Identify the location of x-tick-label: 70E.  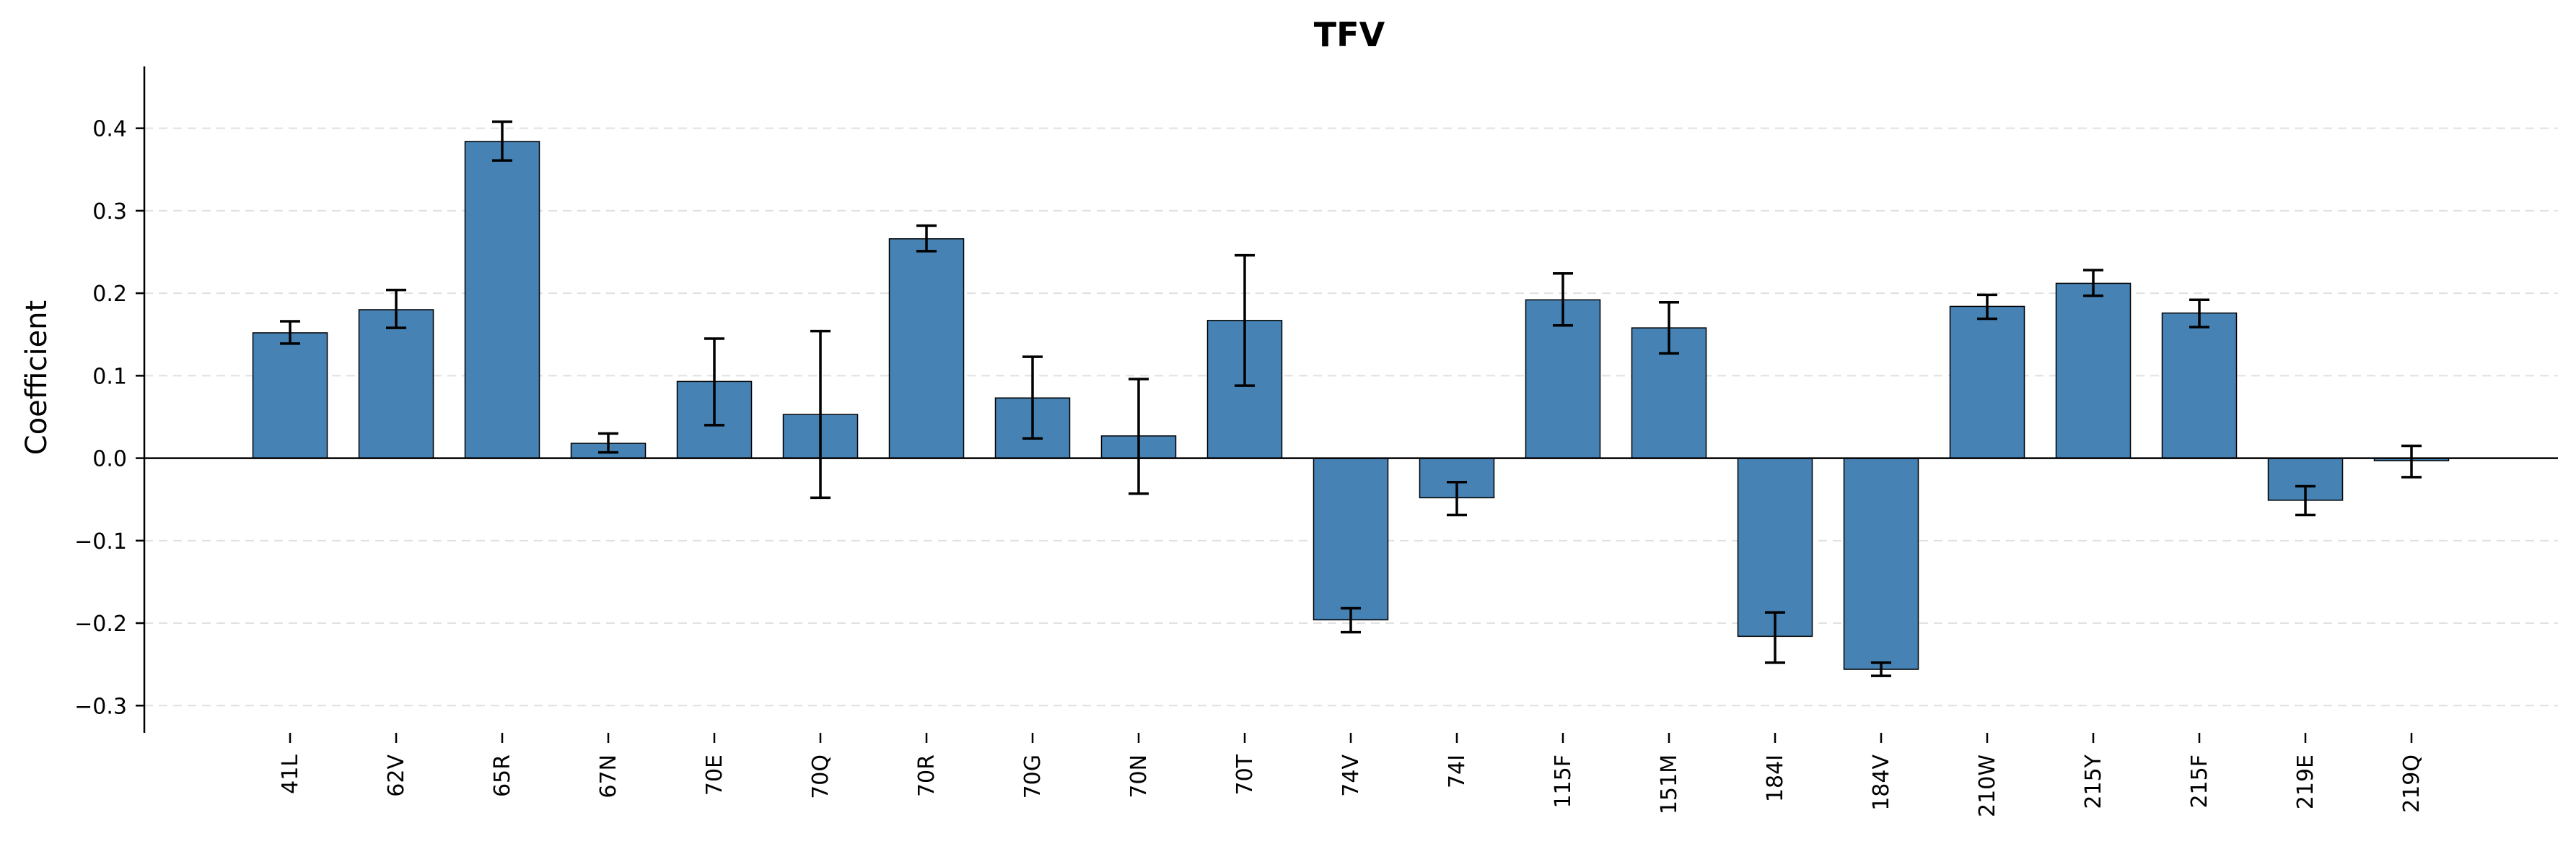
(714, 775).